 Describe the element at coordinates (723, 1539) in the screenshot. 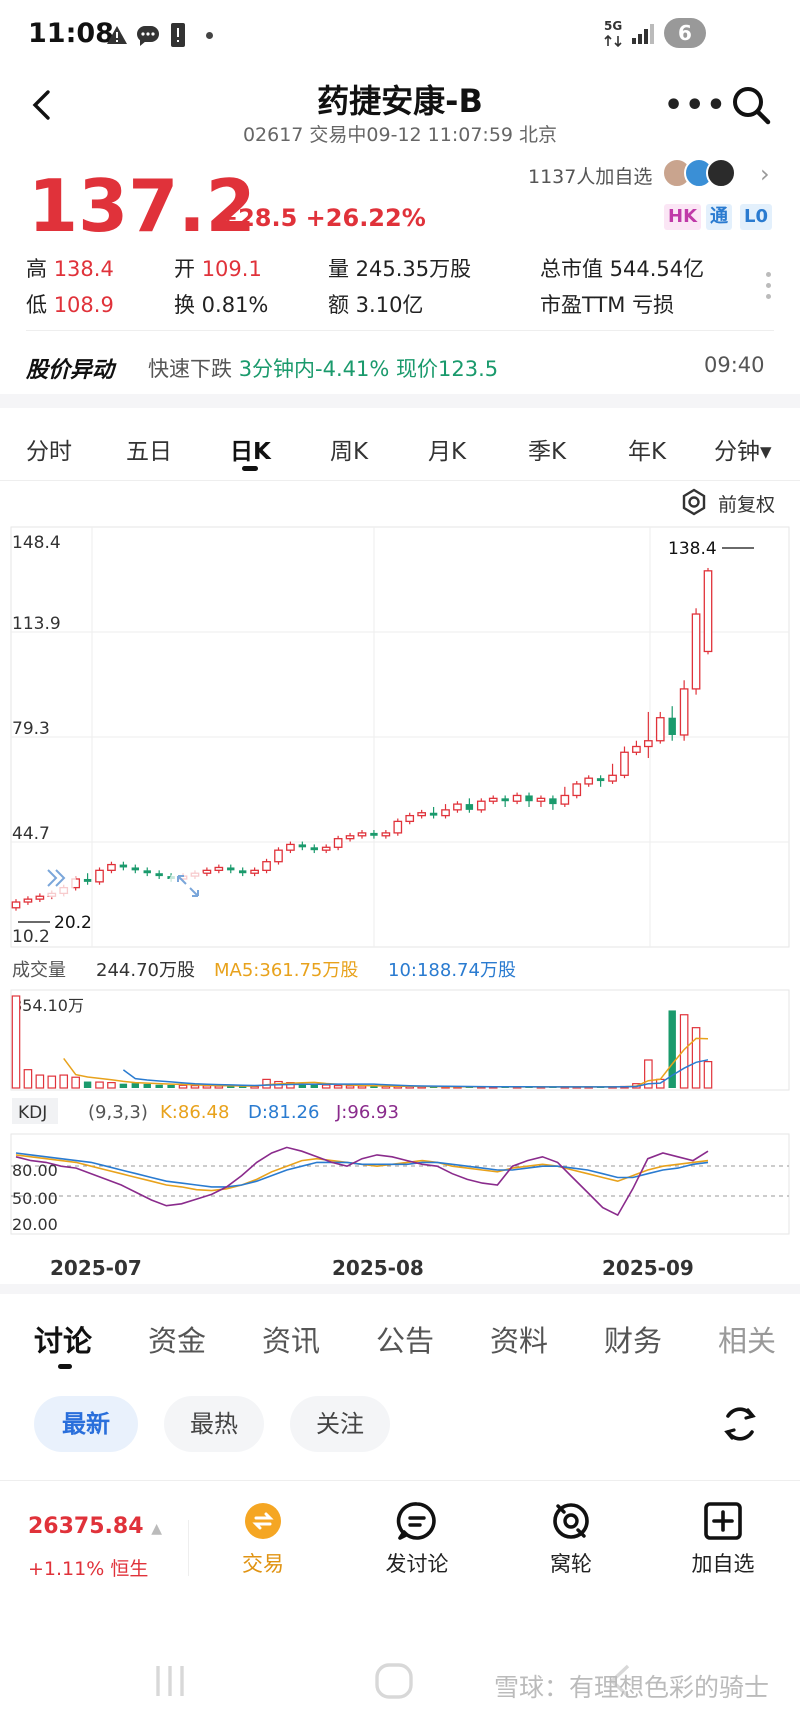

I see `add-watchlist-button: 加自选` at that location.